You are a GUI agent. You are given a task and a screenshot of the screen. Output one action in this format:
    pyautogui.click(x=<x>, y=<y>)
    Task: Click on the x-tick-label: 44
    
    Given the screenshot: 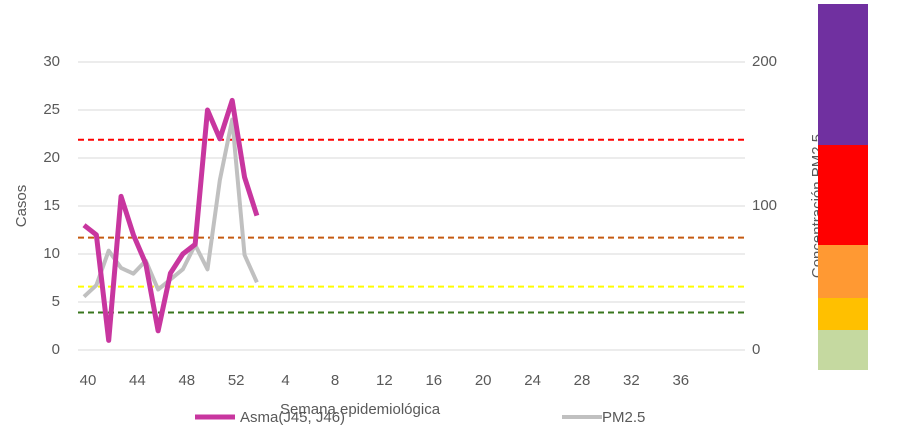 What is the action you would take?
    pyautogui.click(x=137, y=380)
    